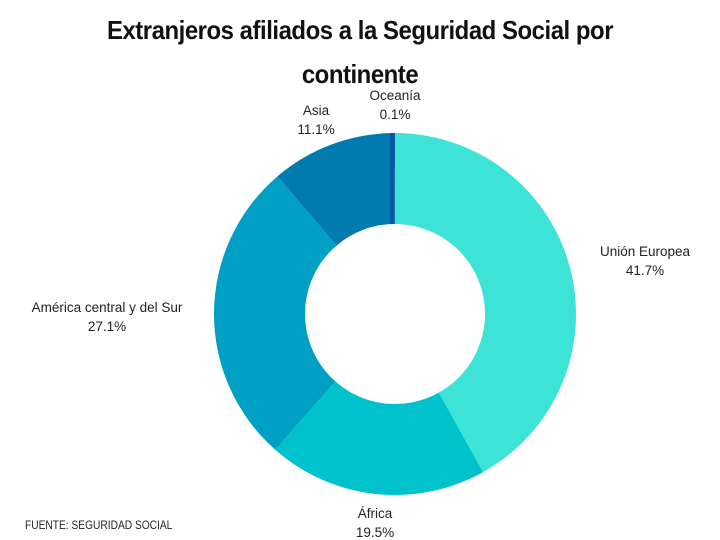  What do you see at coordinates (316, 110) in the screenshot?
I see `slice-label-name: Asia` at bounding box center [316, 110].